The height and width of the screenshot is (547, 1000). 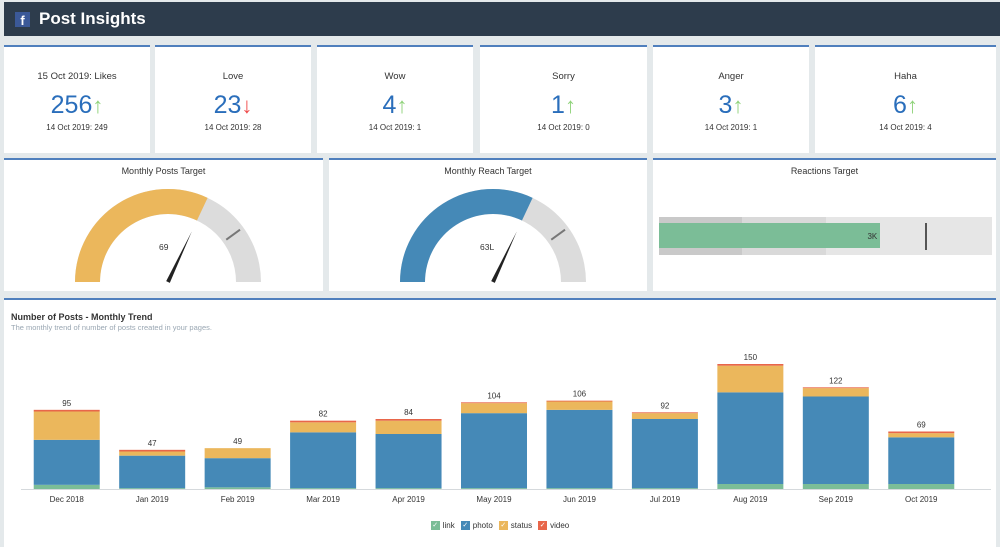 I want to click on legend-item-link: ✓ link, so click(x=442, y=525).